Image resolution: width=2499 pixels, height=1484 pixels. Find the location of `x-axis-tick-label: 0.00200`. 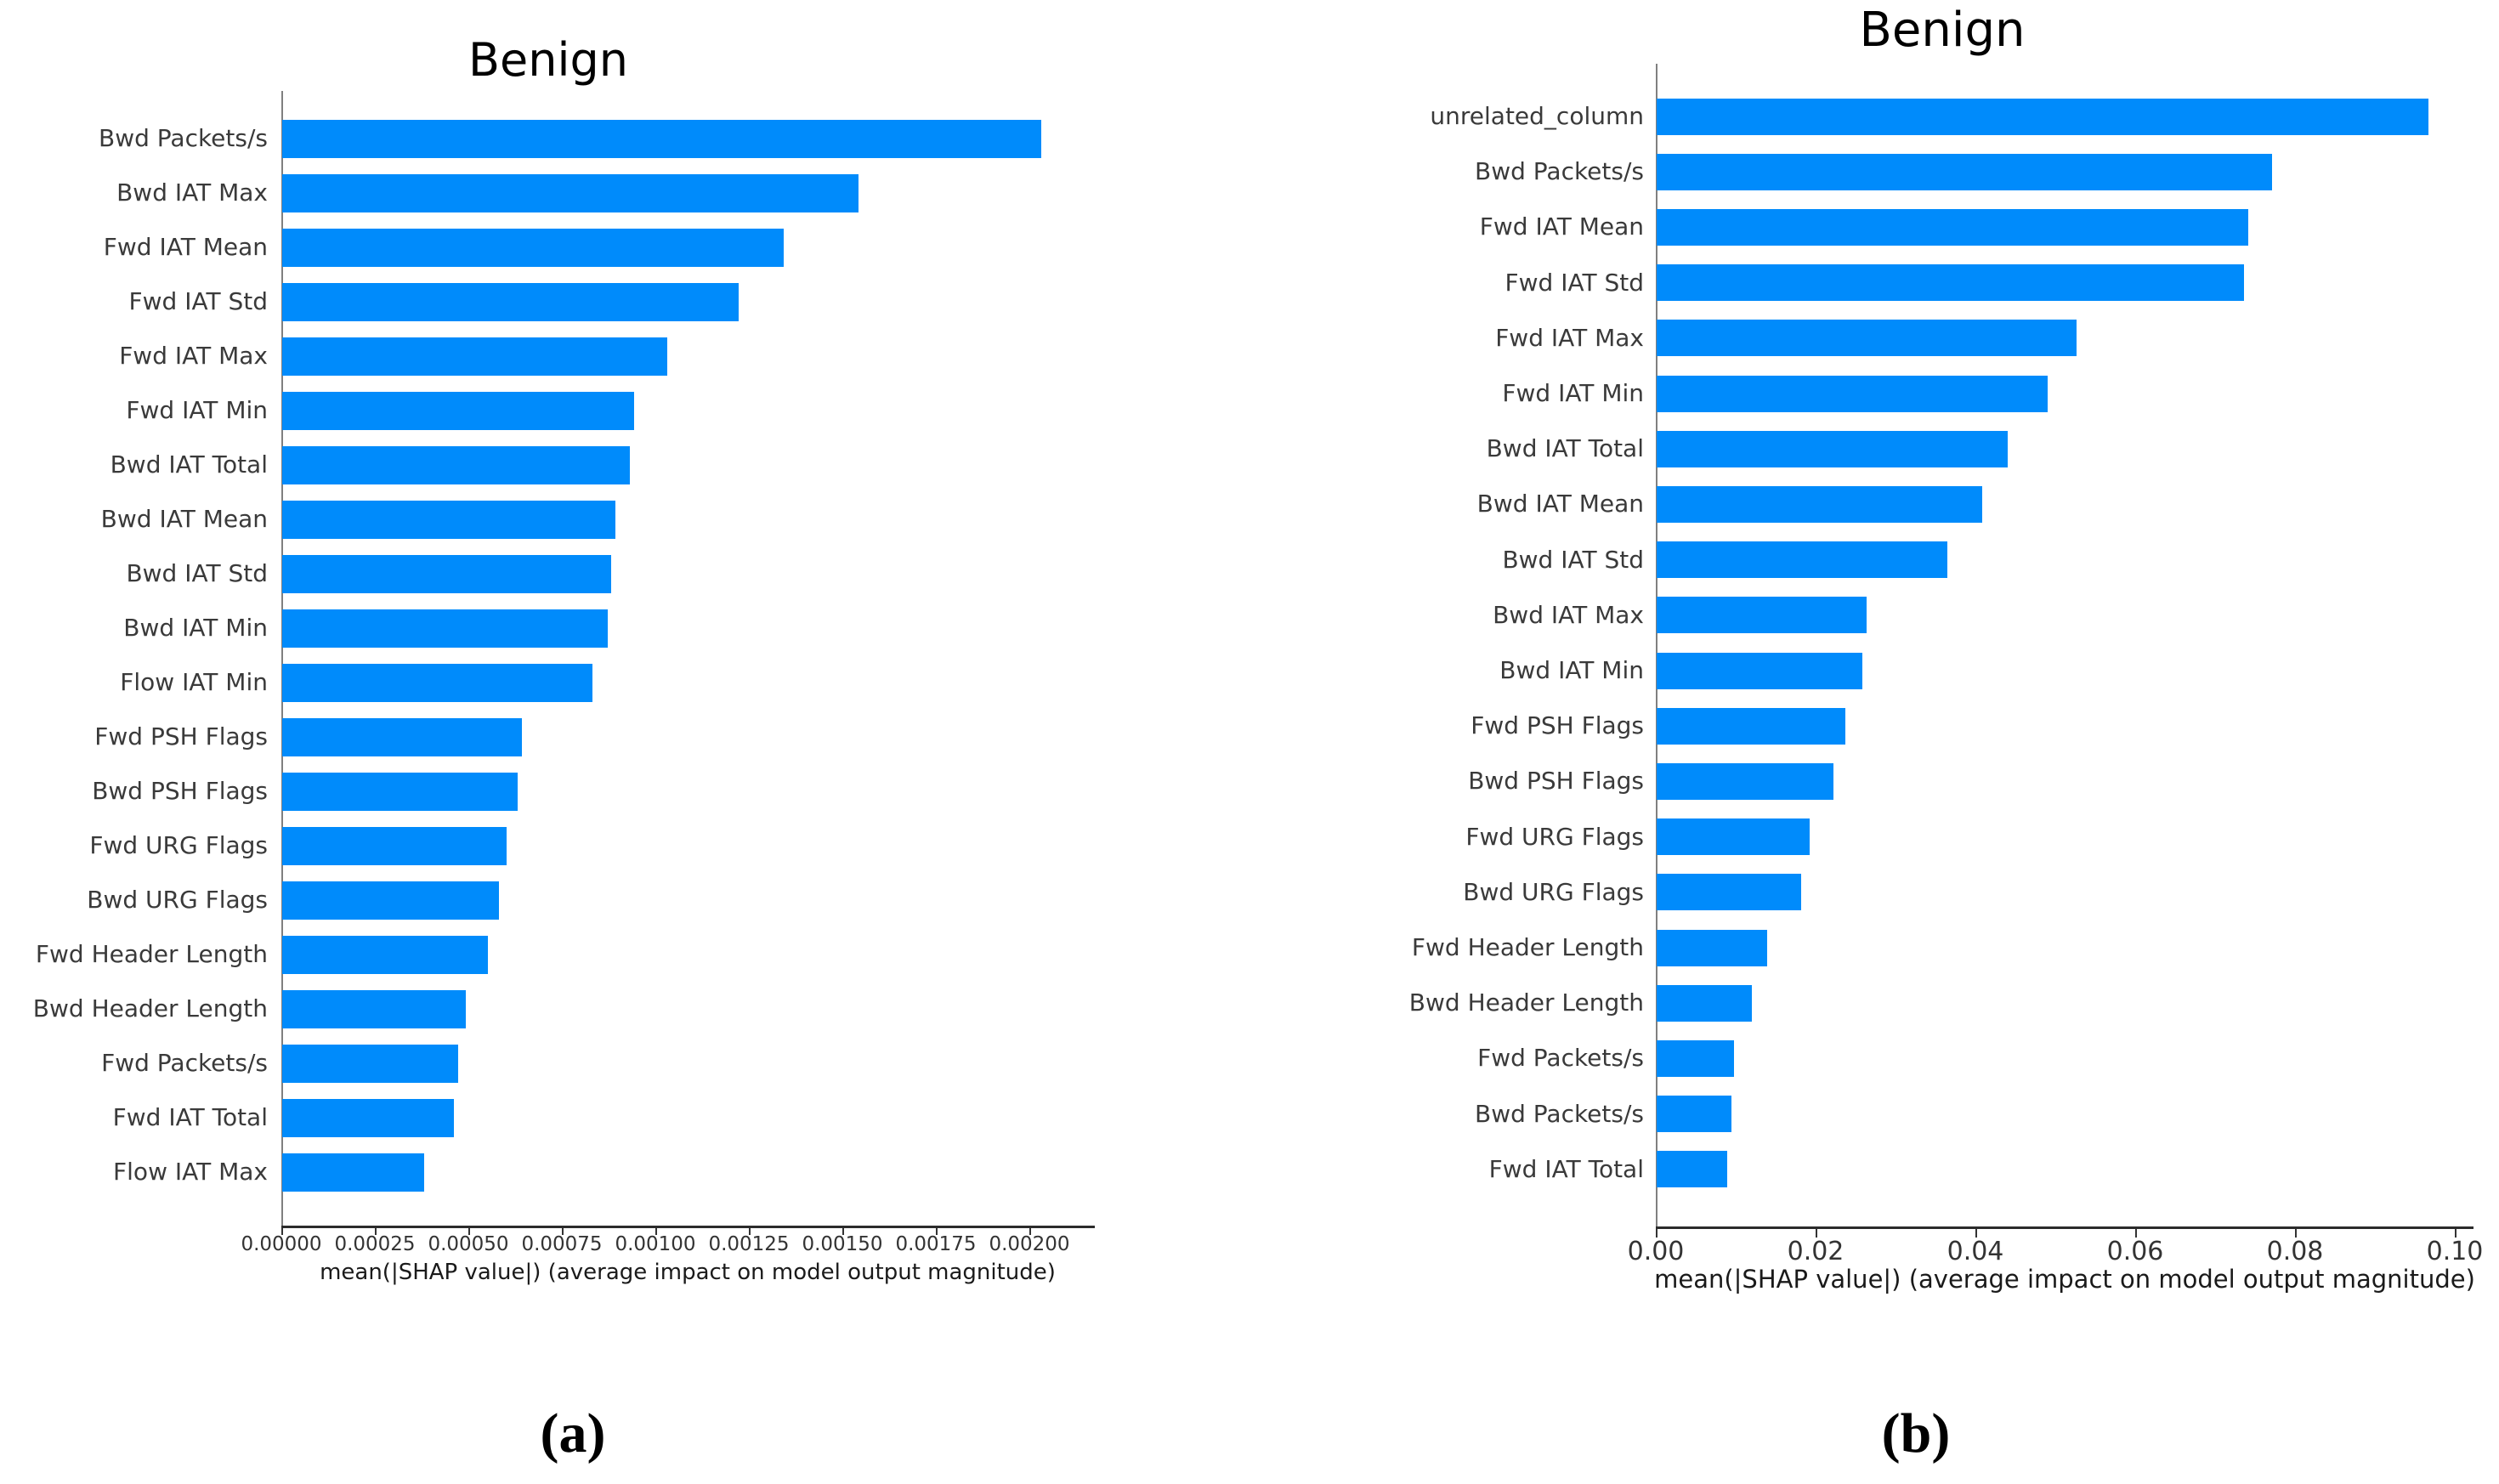

x-axis-tick-label: 0.00200 is located at coordinates (1029, 1244).